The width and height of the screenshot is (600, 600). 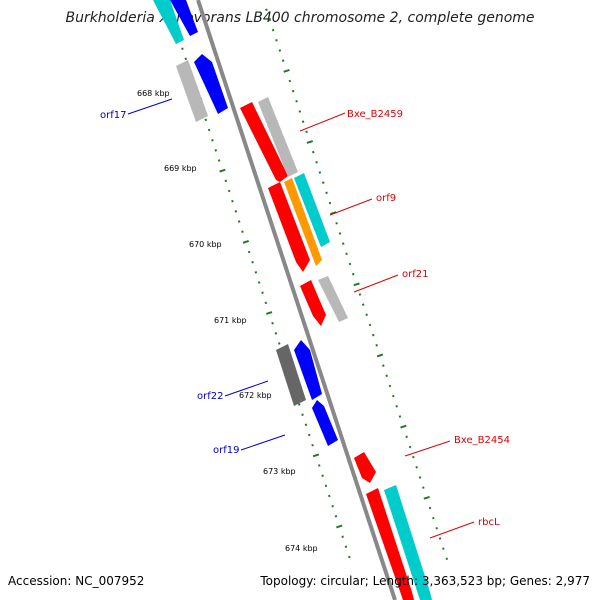 I want to click on gene-top-partial, so click(x=175, y=22).